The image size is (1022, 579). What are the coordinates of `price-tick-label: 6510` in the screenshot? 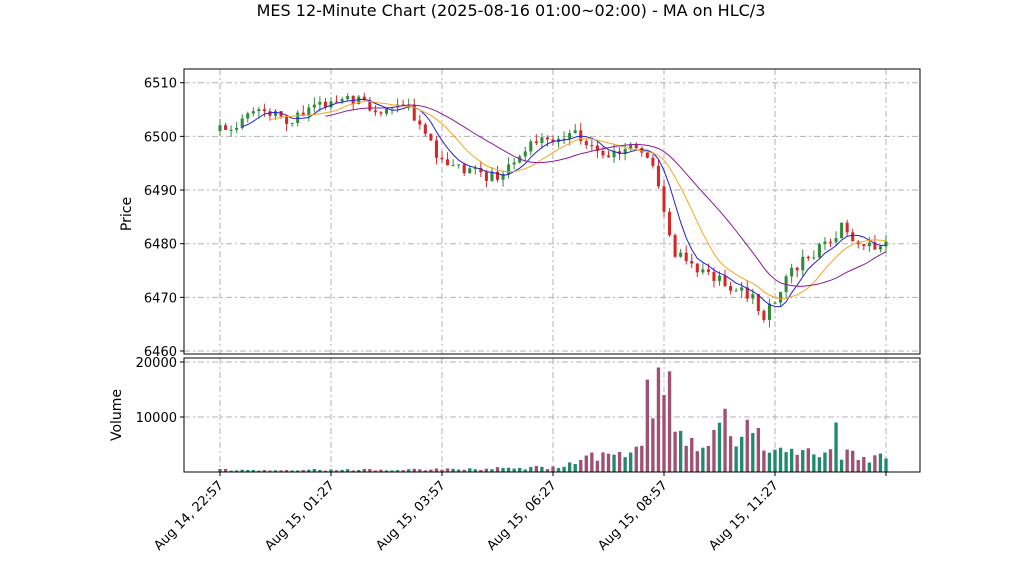 It's located at (160, 84).